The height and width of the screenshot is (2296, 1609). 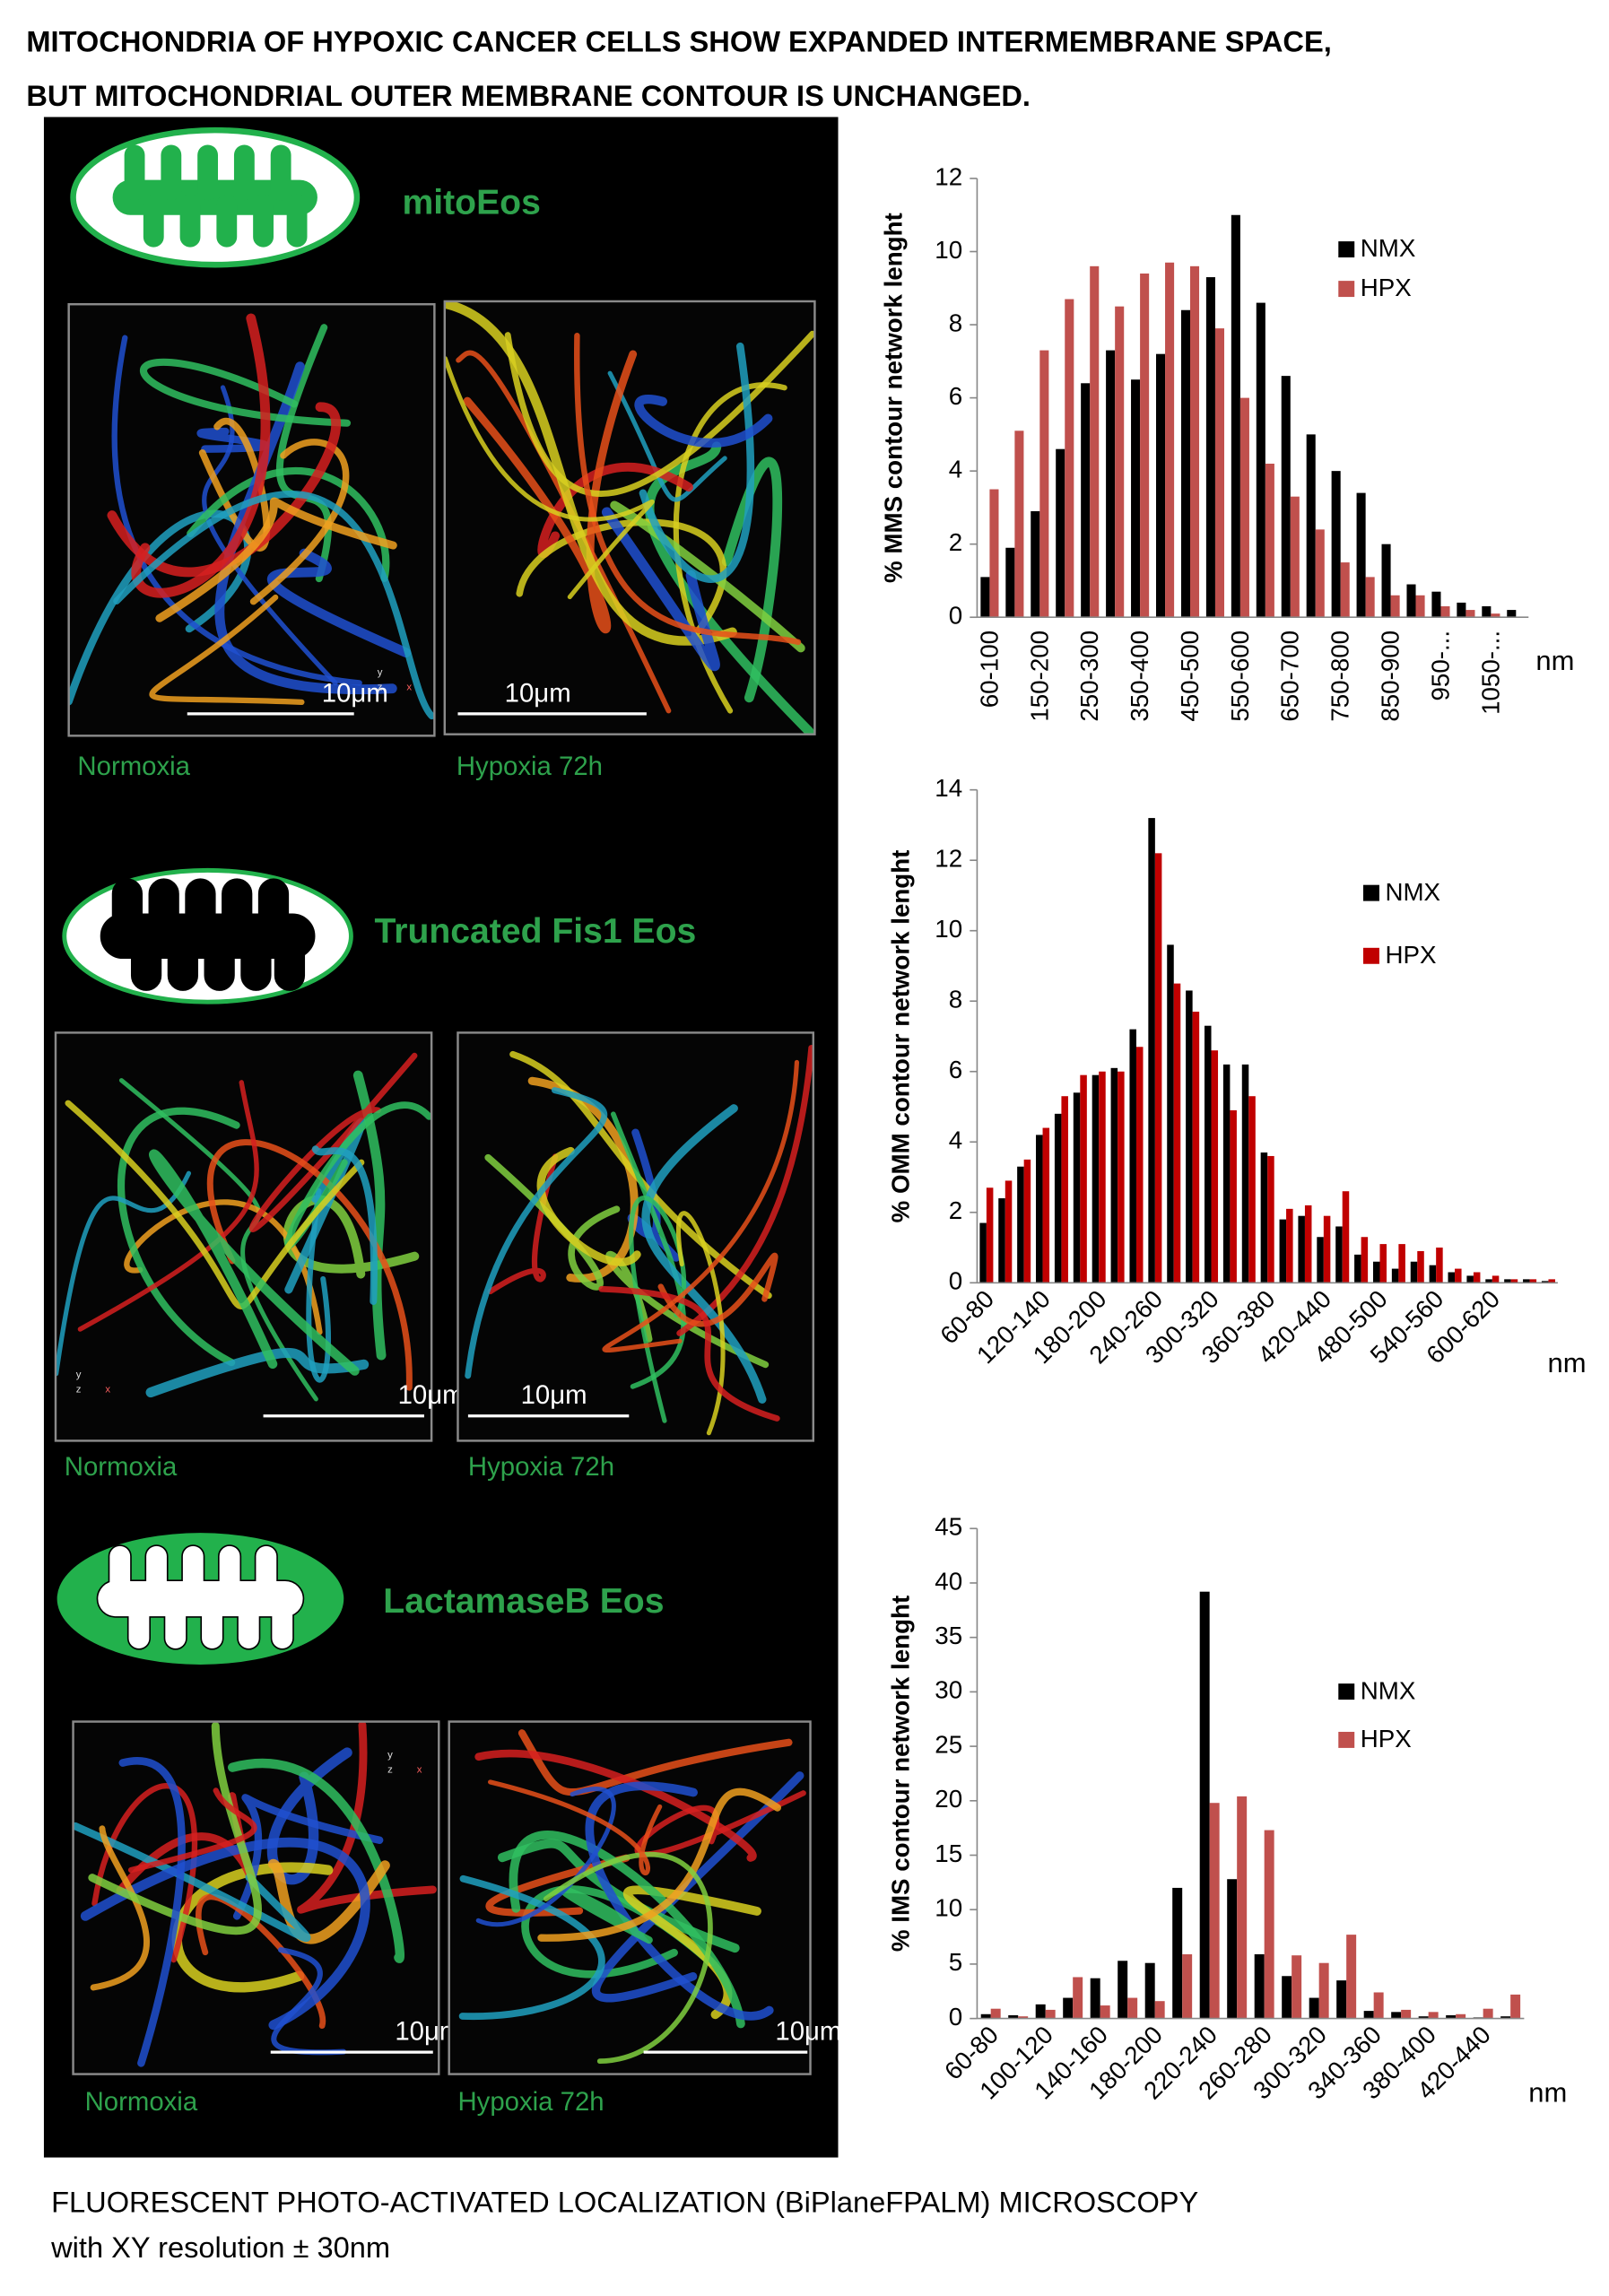 I want to click on x-axis-title: nm, so click(x=1547, y=2093).